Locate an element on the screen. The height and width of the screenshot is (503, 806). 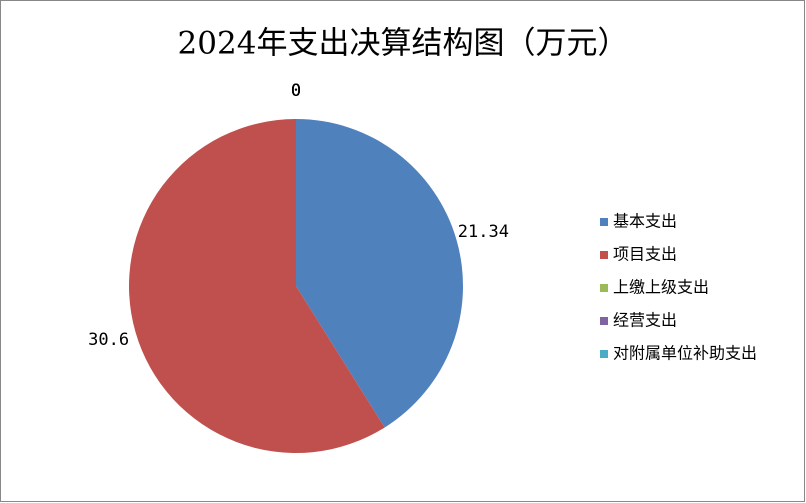
data-label: 21.34 is located at coordinates (483, 232).